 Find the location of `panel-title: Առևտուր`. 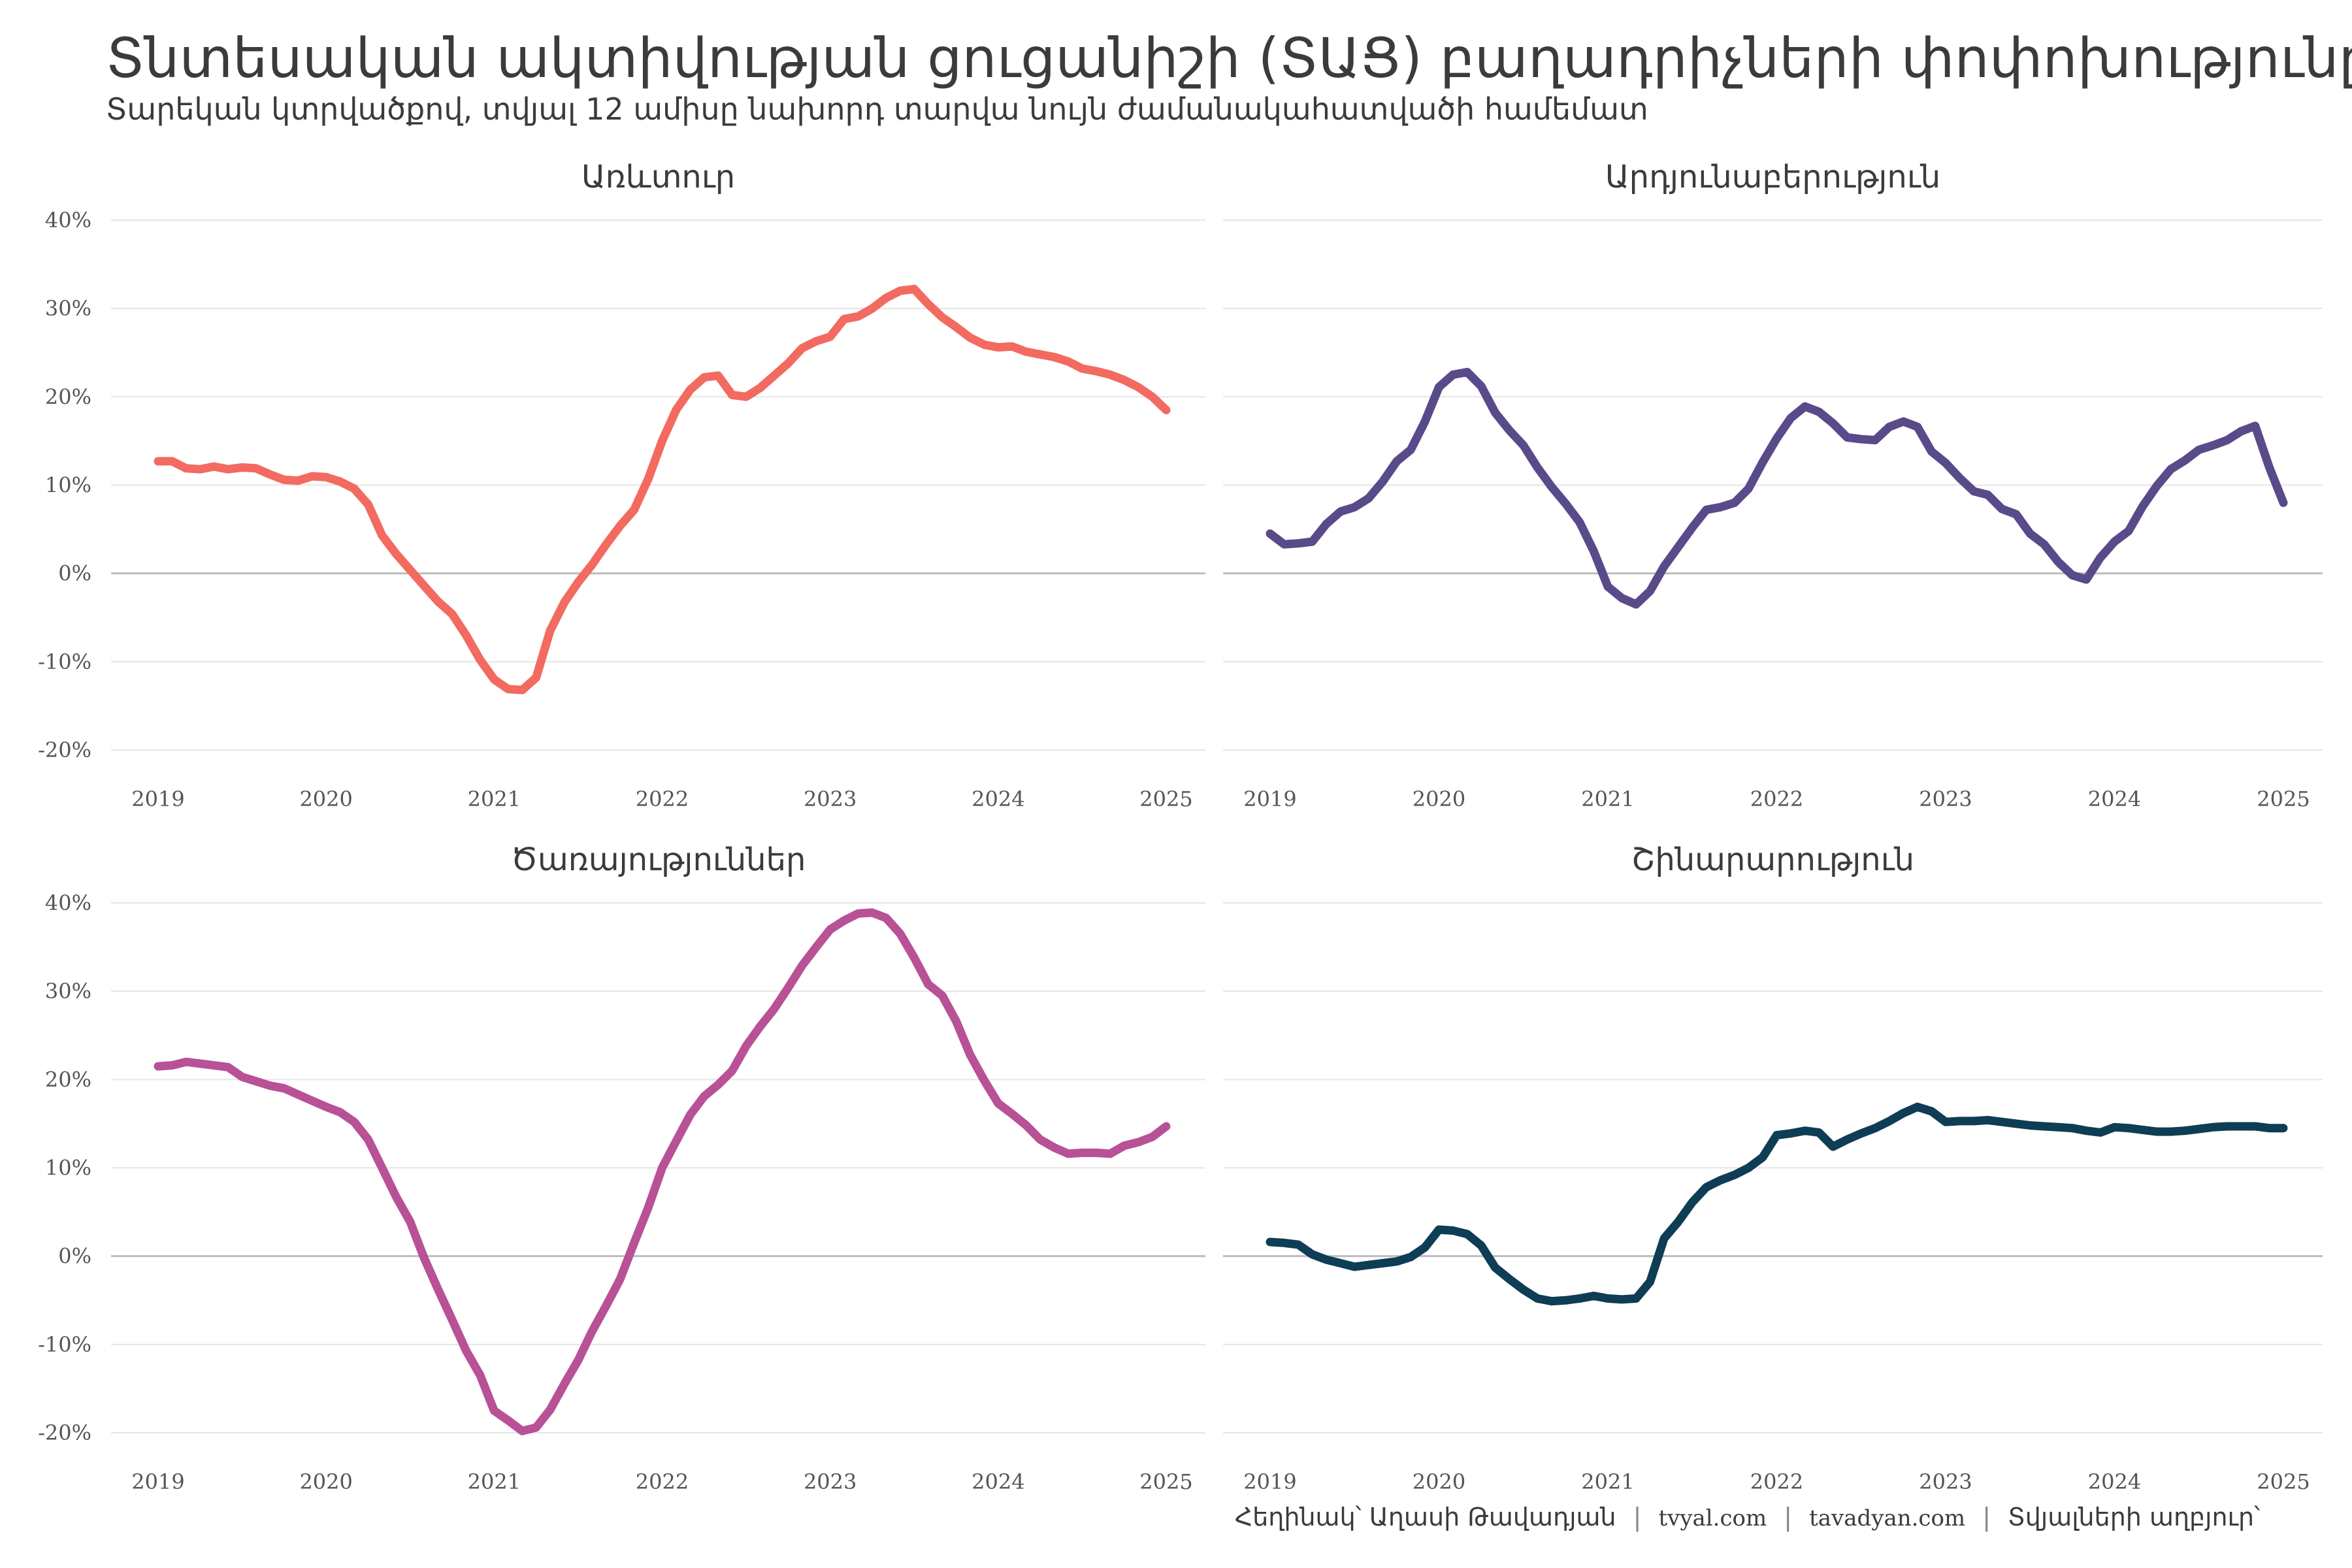

panel-title: Առևտուր is located at coordinates (658, 177).